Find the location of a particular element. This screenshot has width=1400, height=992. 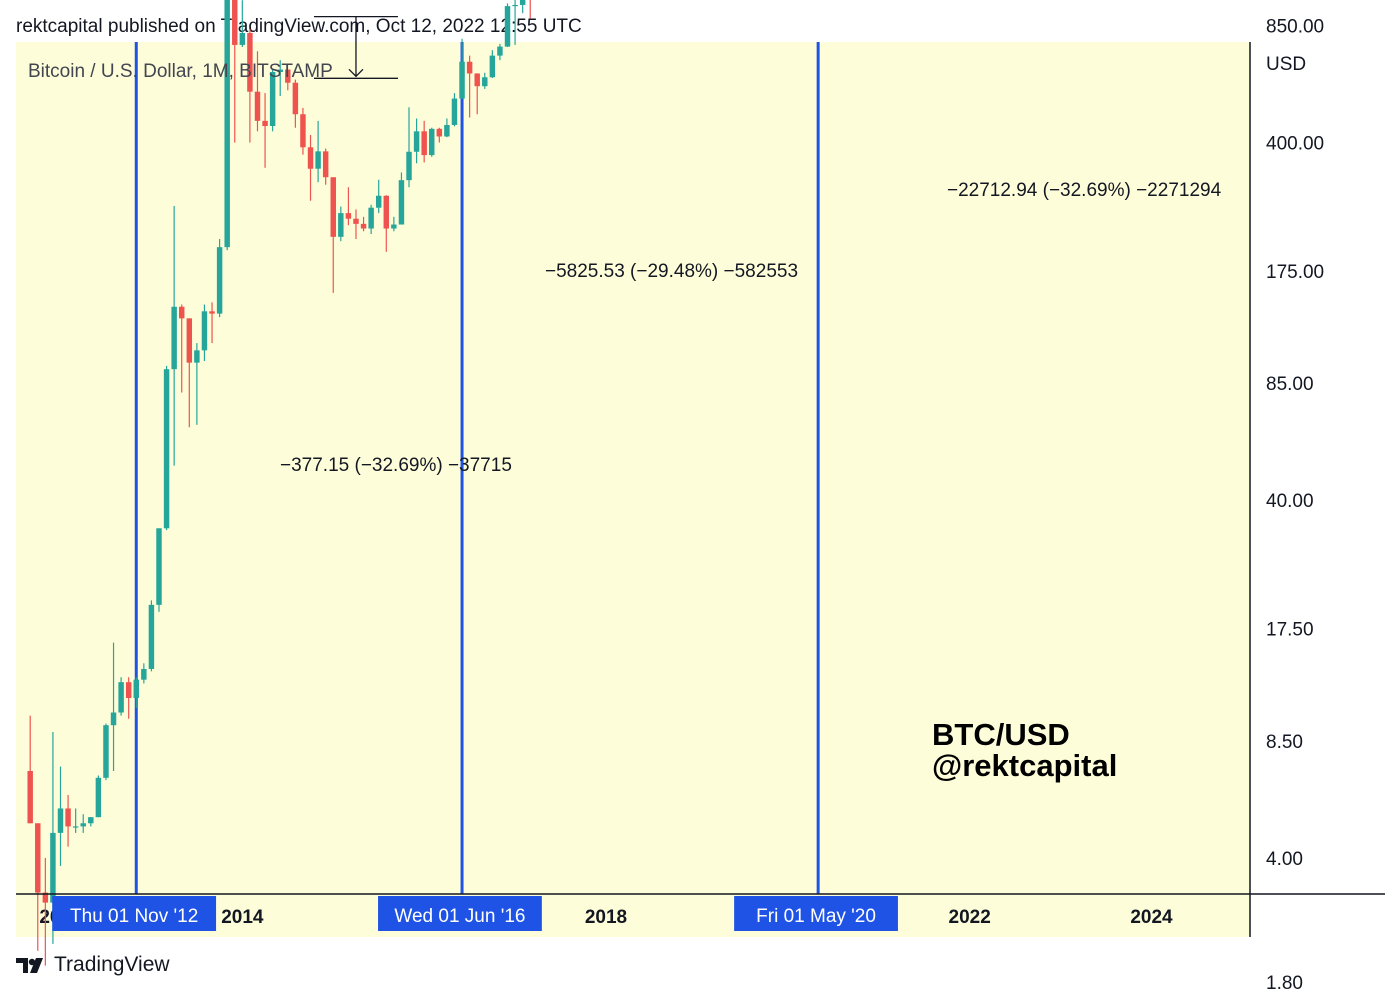

brand-footer: TradingView is located at coordinates (93, 965).